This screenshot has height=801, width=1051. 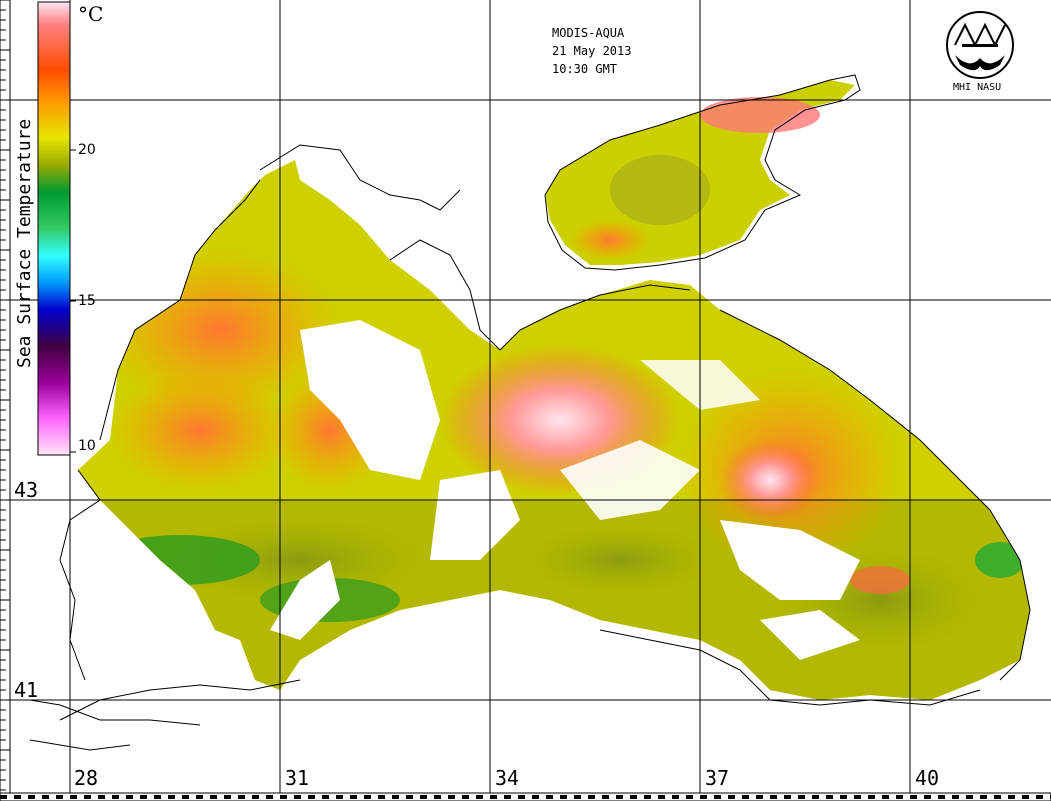 What do you see at coordinates (86, 778) in the screenshot?
I see `longitude-label-28: 28` at bounding box center [86, 778].